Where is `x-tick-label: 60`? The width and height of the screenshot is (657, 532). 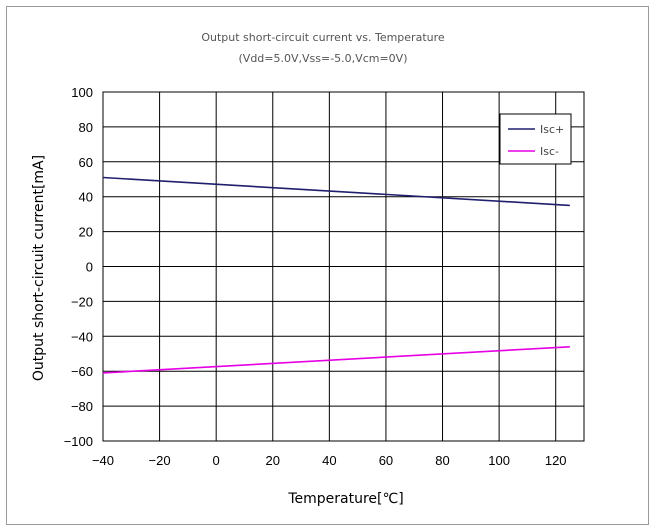 x-tick-label: 60 is located at coordinates (386, 460).